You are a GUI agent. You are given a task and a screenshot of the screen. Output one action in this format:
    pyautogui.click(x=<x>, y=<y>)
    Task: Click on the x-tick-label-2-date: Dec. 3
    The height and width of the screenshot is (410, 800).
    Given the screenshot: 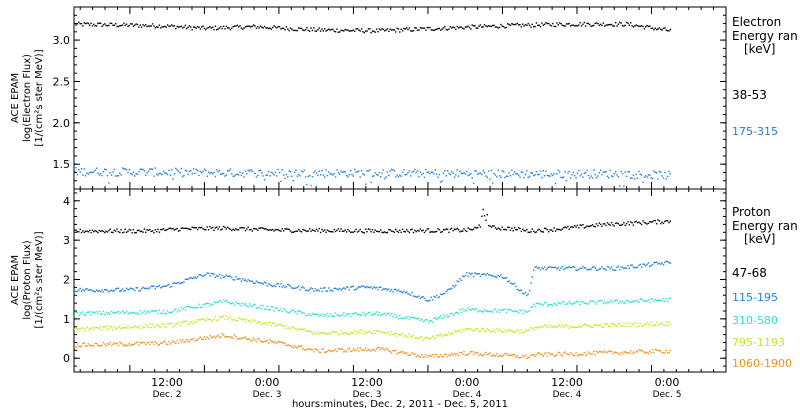 What is the action you would take?
    pyautogui.click(x=267, y=395)
    